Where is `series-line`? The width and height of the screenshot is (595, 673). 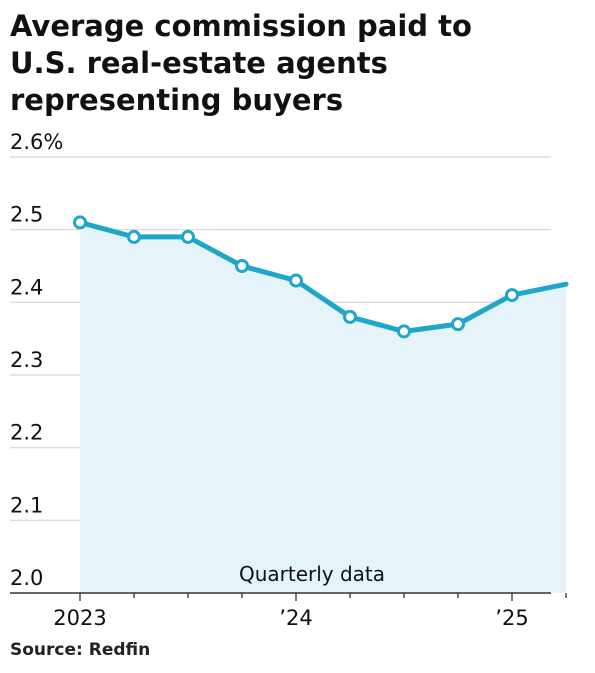
series-line is located at coordinates (323, 276).